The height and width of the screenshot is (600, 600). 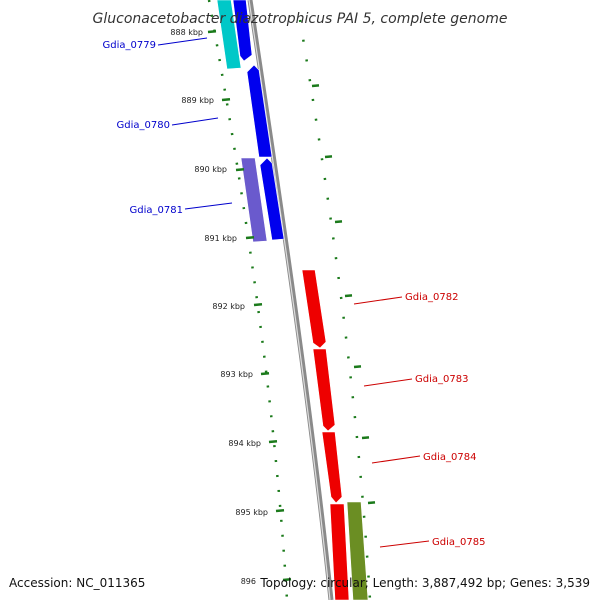 I want to click on gene-label-gdia-0780: Gdia_0780, so click(x=143, y=125).